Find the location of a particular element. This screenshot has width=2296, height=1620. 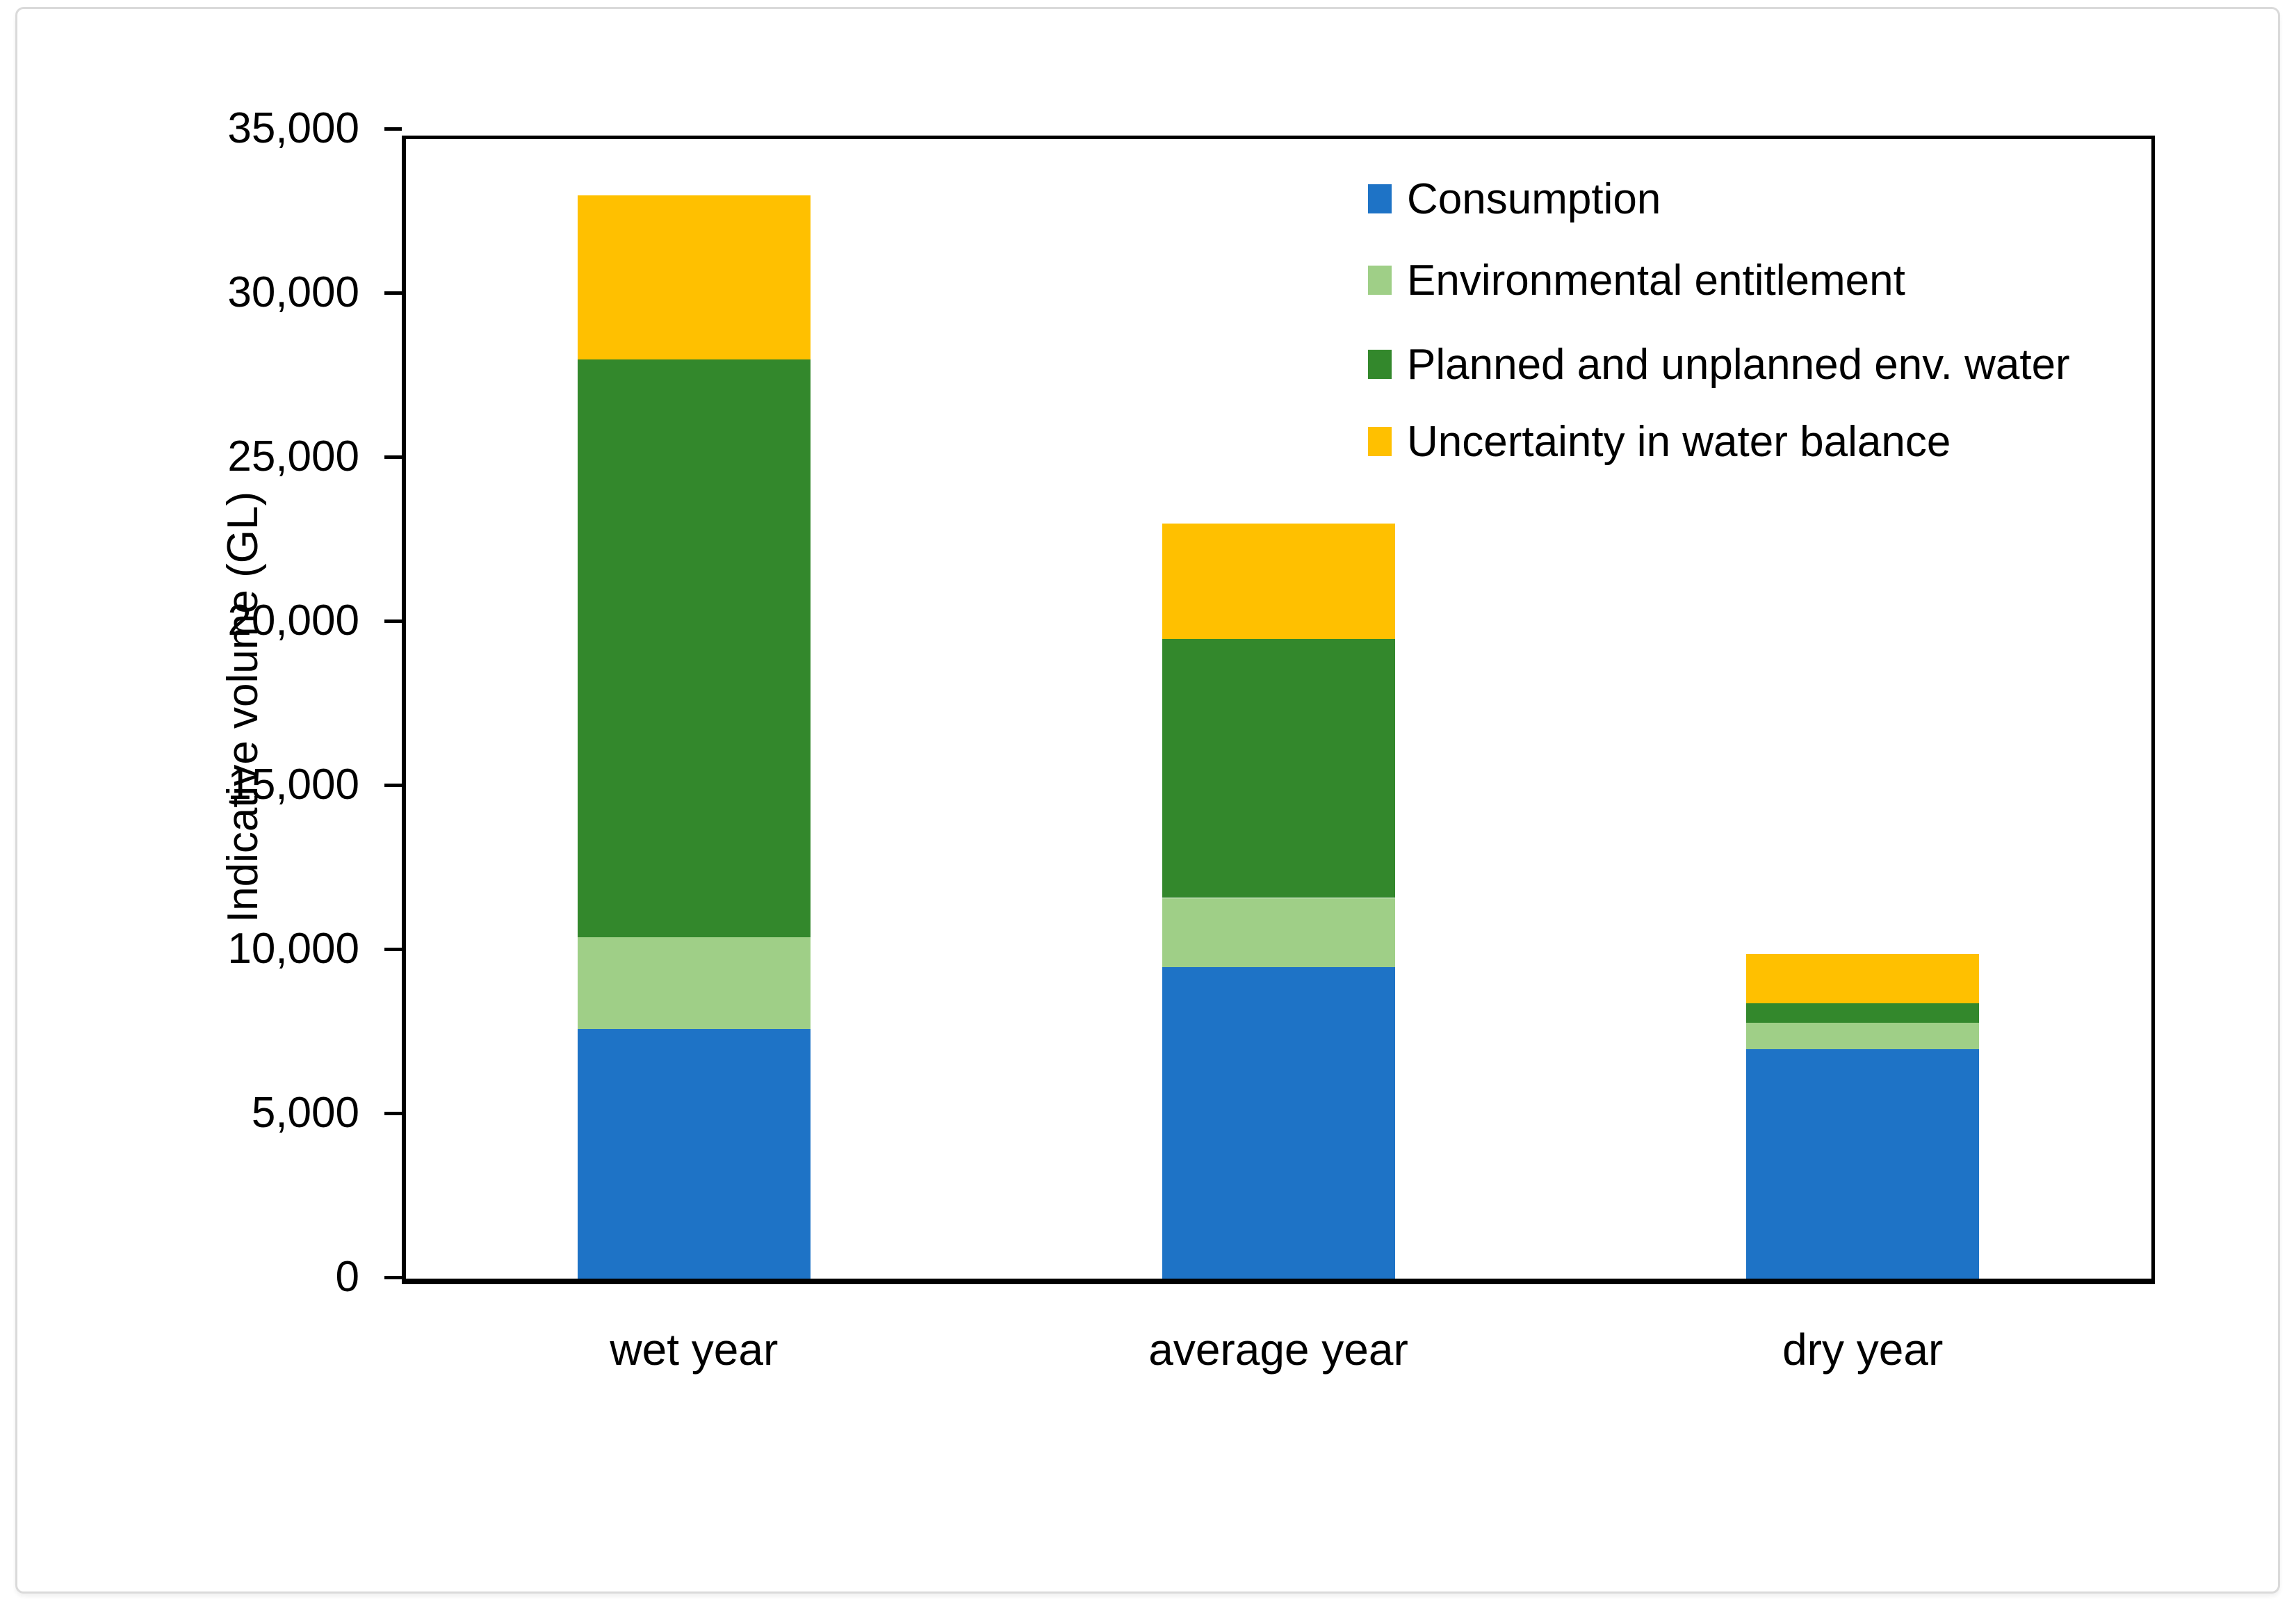

x-category-label-wet-year: wet year is located at coordinates (695, 1350).